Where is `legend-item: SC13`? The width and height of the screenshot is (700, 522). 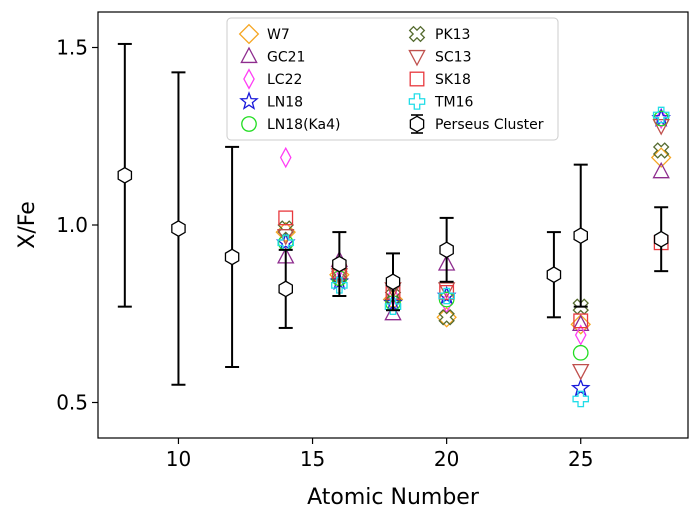
legend-item: SC13 is located at coordinates (439, 58).